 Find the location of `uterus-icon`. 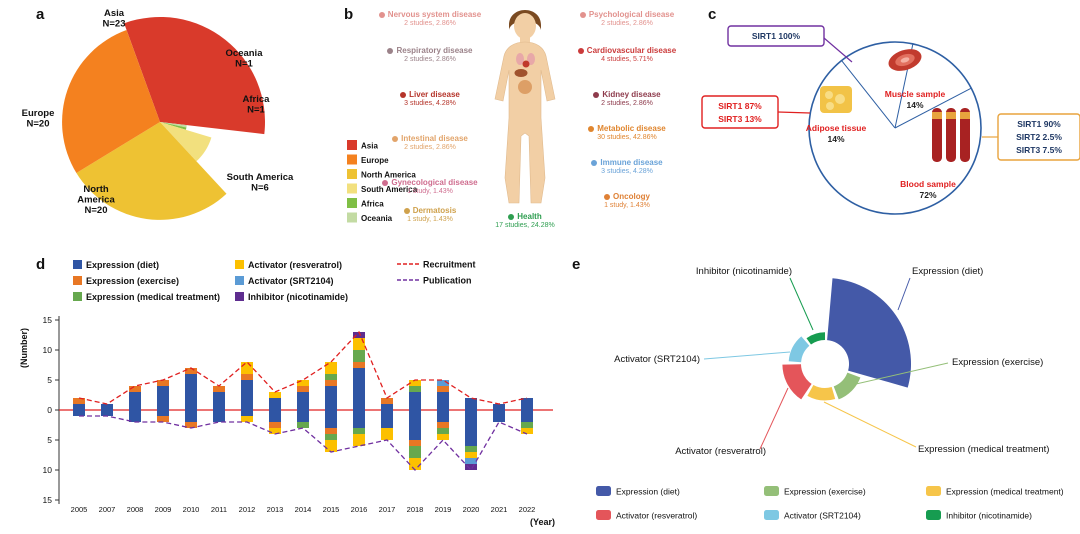

uterus-icon is located at coordinates (385, 182).